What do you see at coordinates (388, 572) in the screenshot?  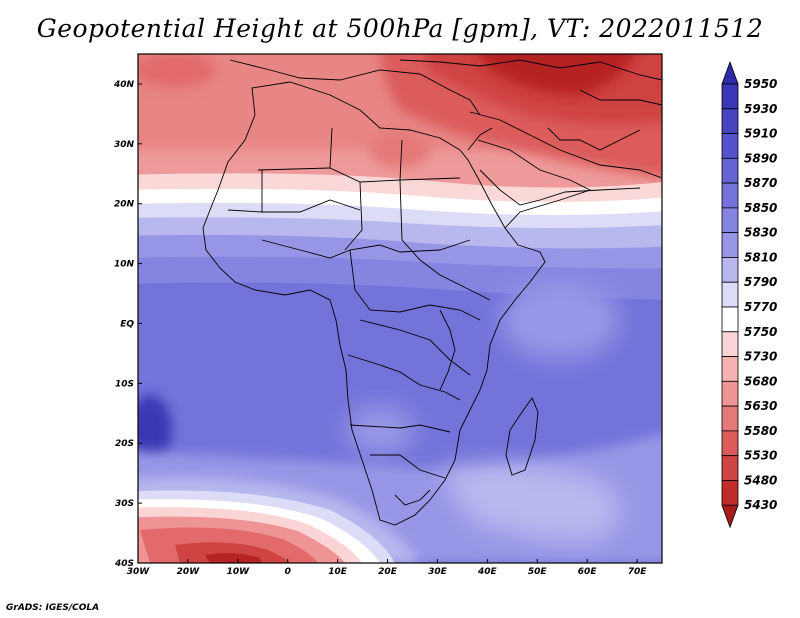 I see `lon-tick-label: 20E` at bounding box center [388, 572].